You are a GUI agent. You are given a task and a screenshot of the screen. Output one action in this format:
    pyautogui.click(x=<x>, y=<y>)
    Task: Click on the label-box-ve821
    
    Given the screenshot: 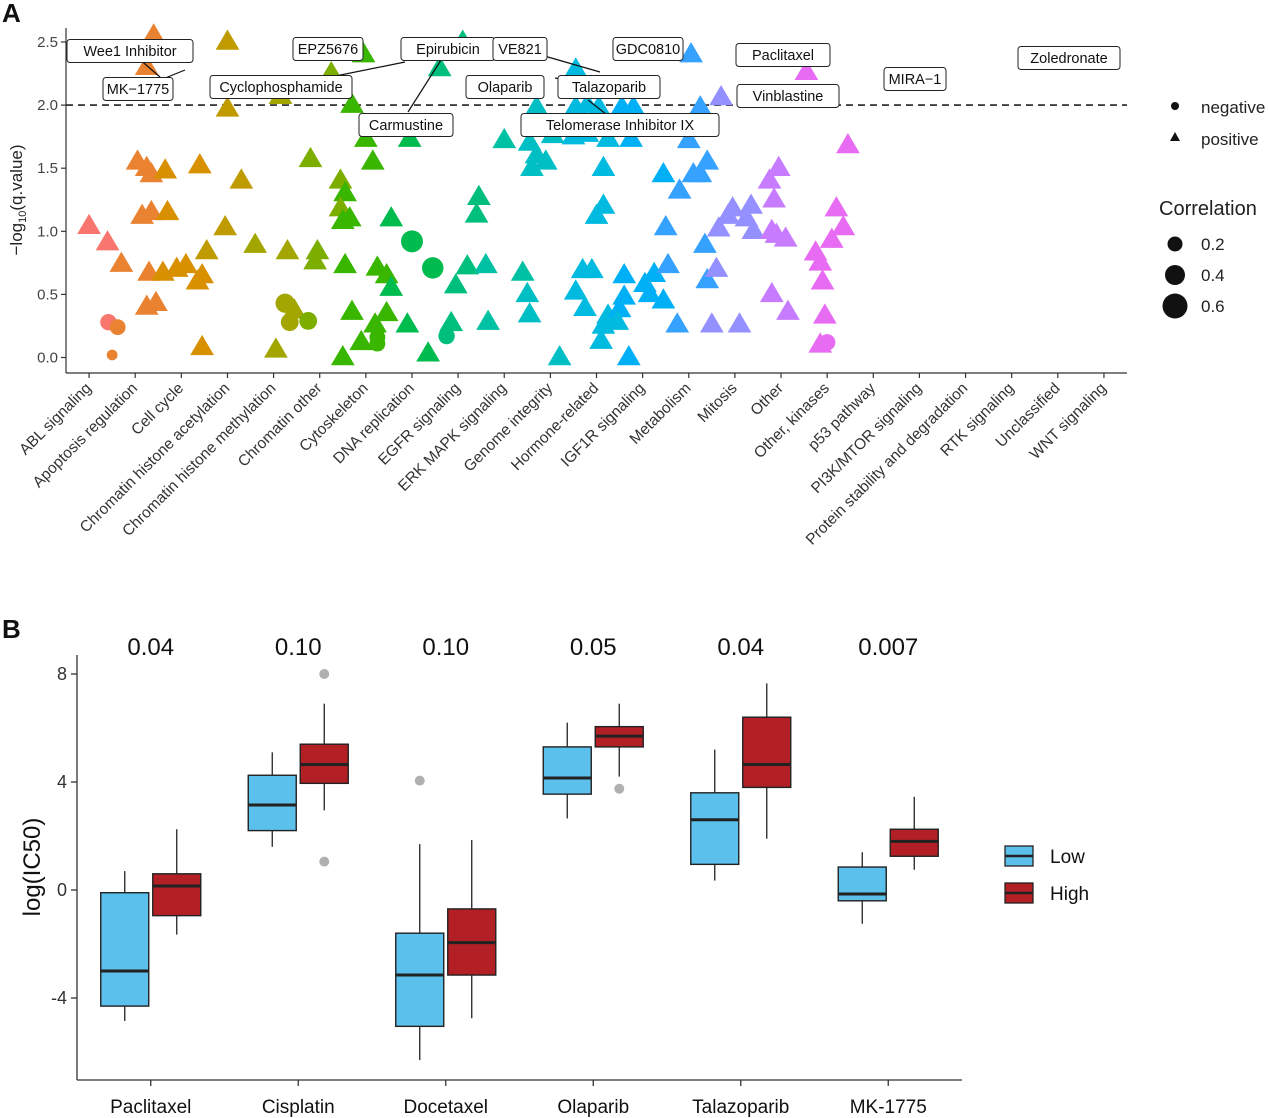 What is the action you would take?
    pyautogui.click(x=520, y=49)
    